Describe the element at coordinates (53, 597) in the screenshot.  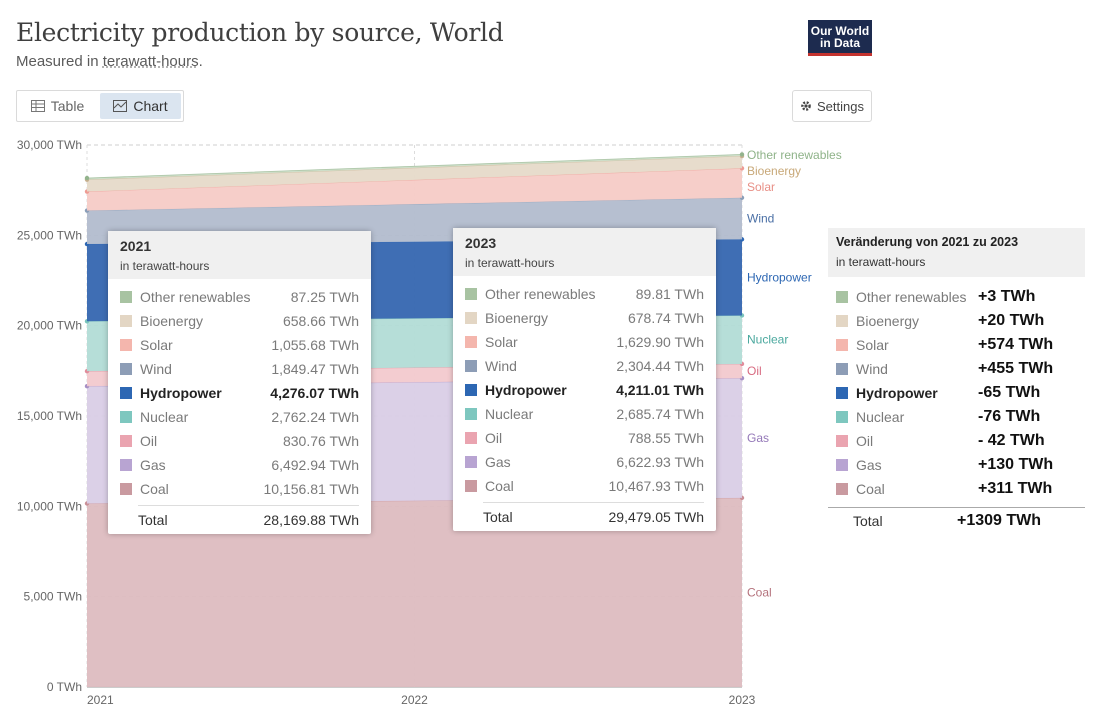
I see `y-tick-label: 5,000 TWh` at that location.